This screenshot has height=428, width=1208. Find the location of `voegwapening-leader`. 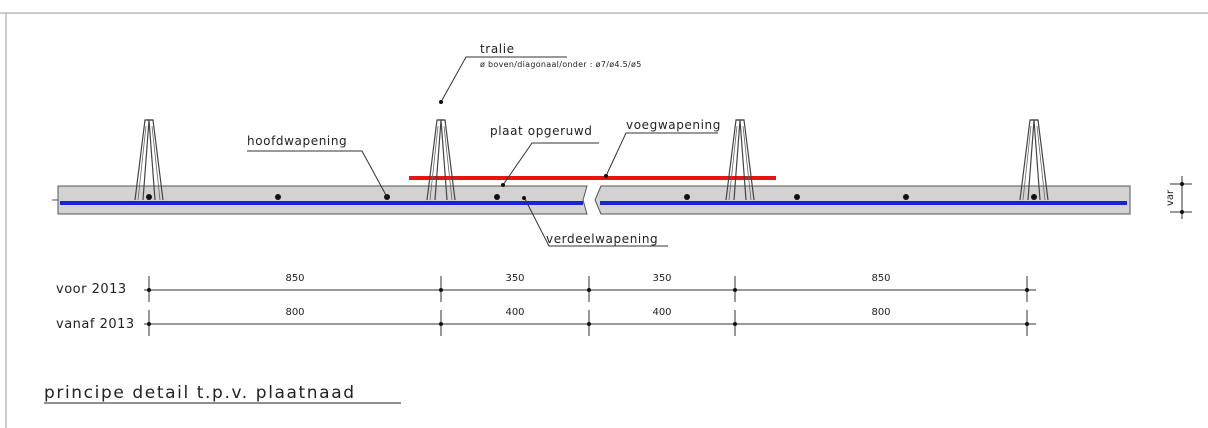

voegwapening-leader is located at coordinates (661, 154).